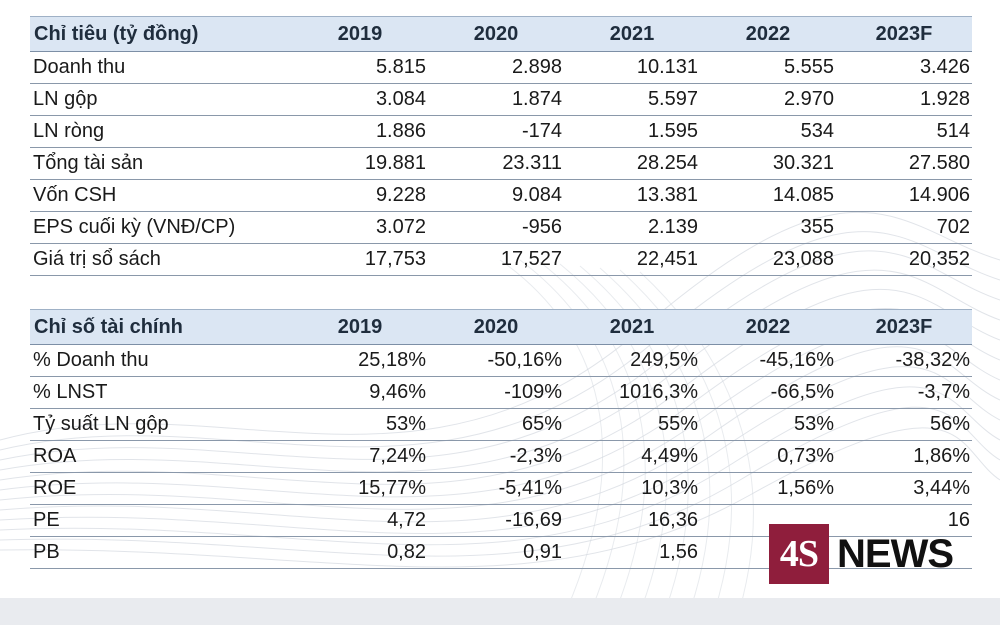 The width and height of the screenshot is (1000, 625). Describe the element at coordinates (161, 327) in the screenshot. I see `column-header: Chỉ số tài chính` at that location.